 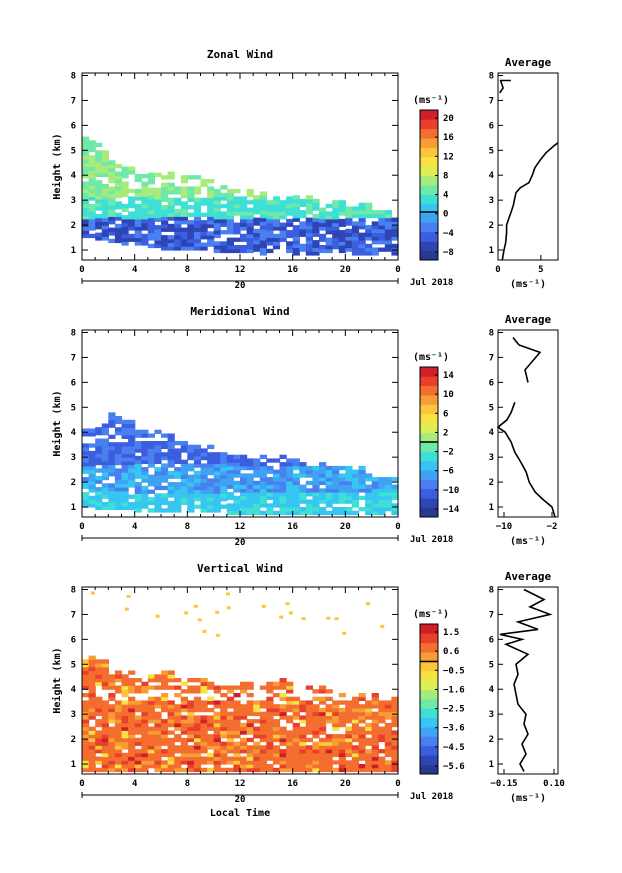 I want to click on y-axis-label: Height (km), so click(x=57, y=166).